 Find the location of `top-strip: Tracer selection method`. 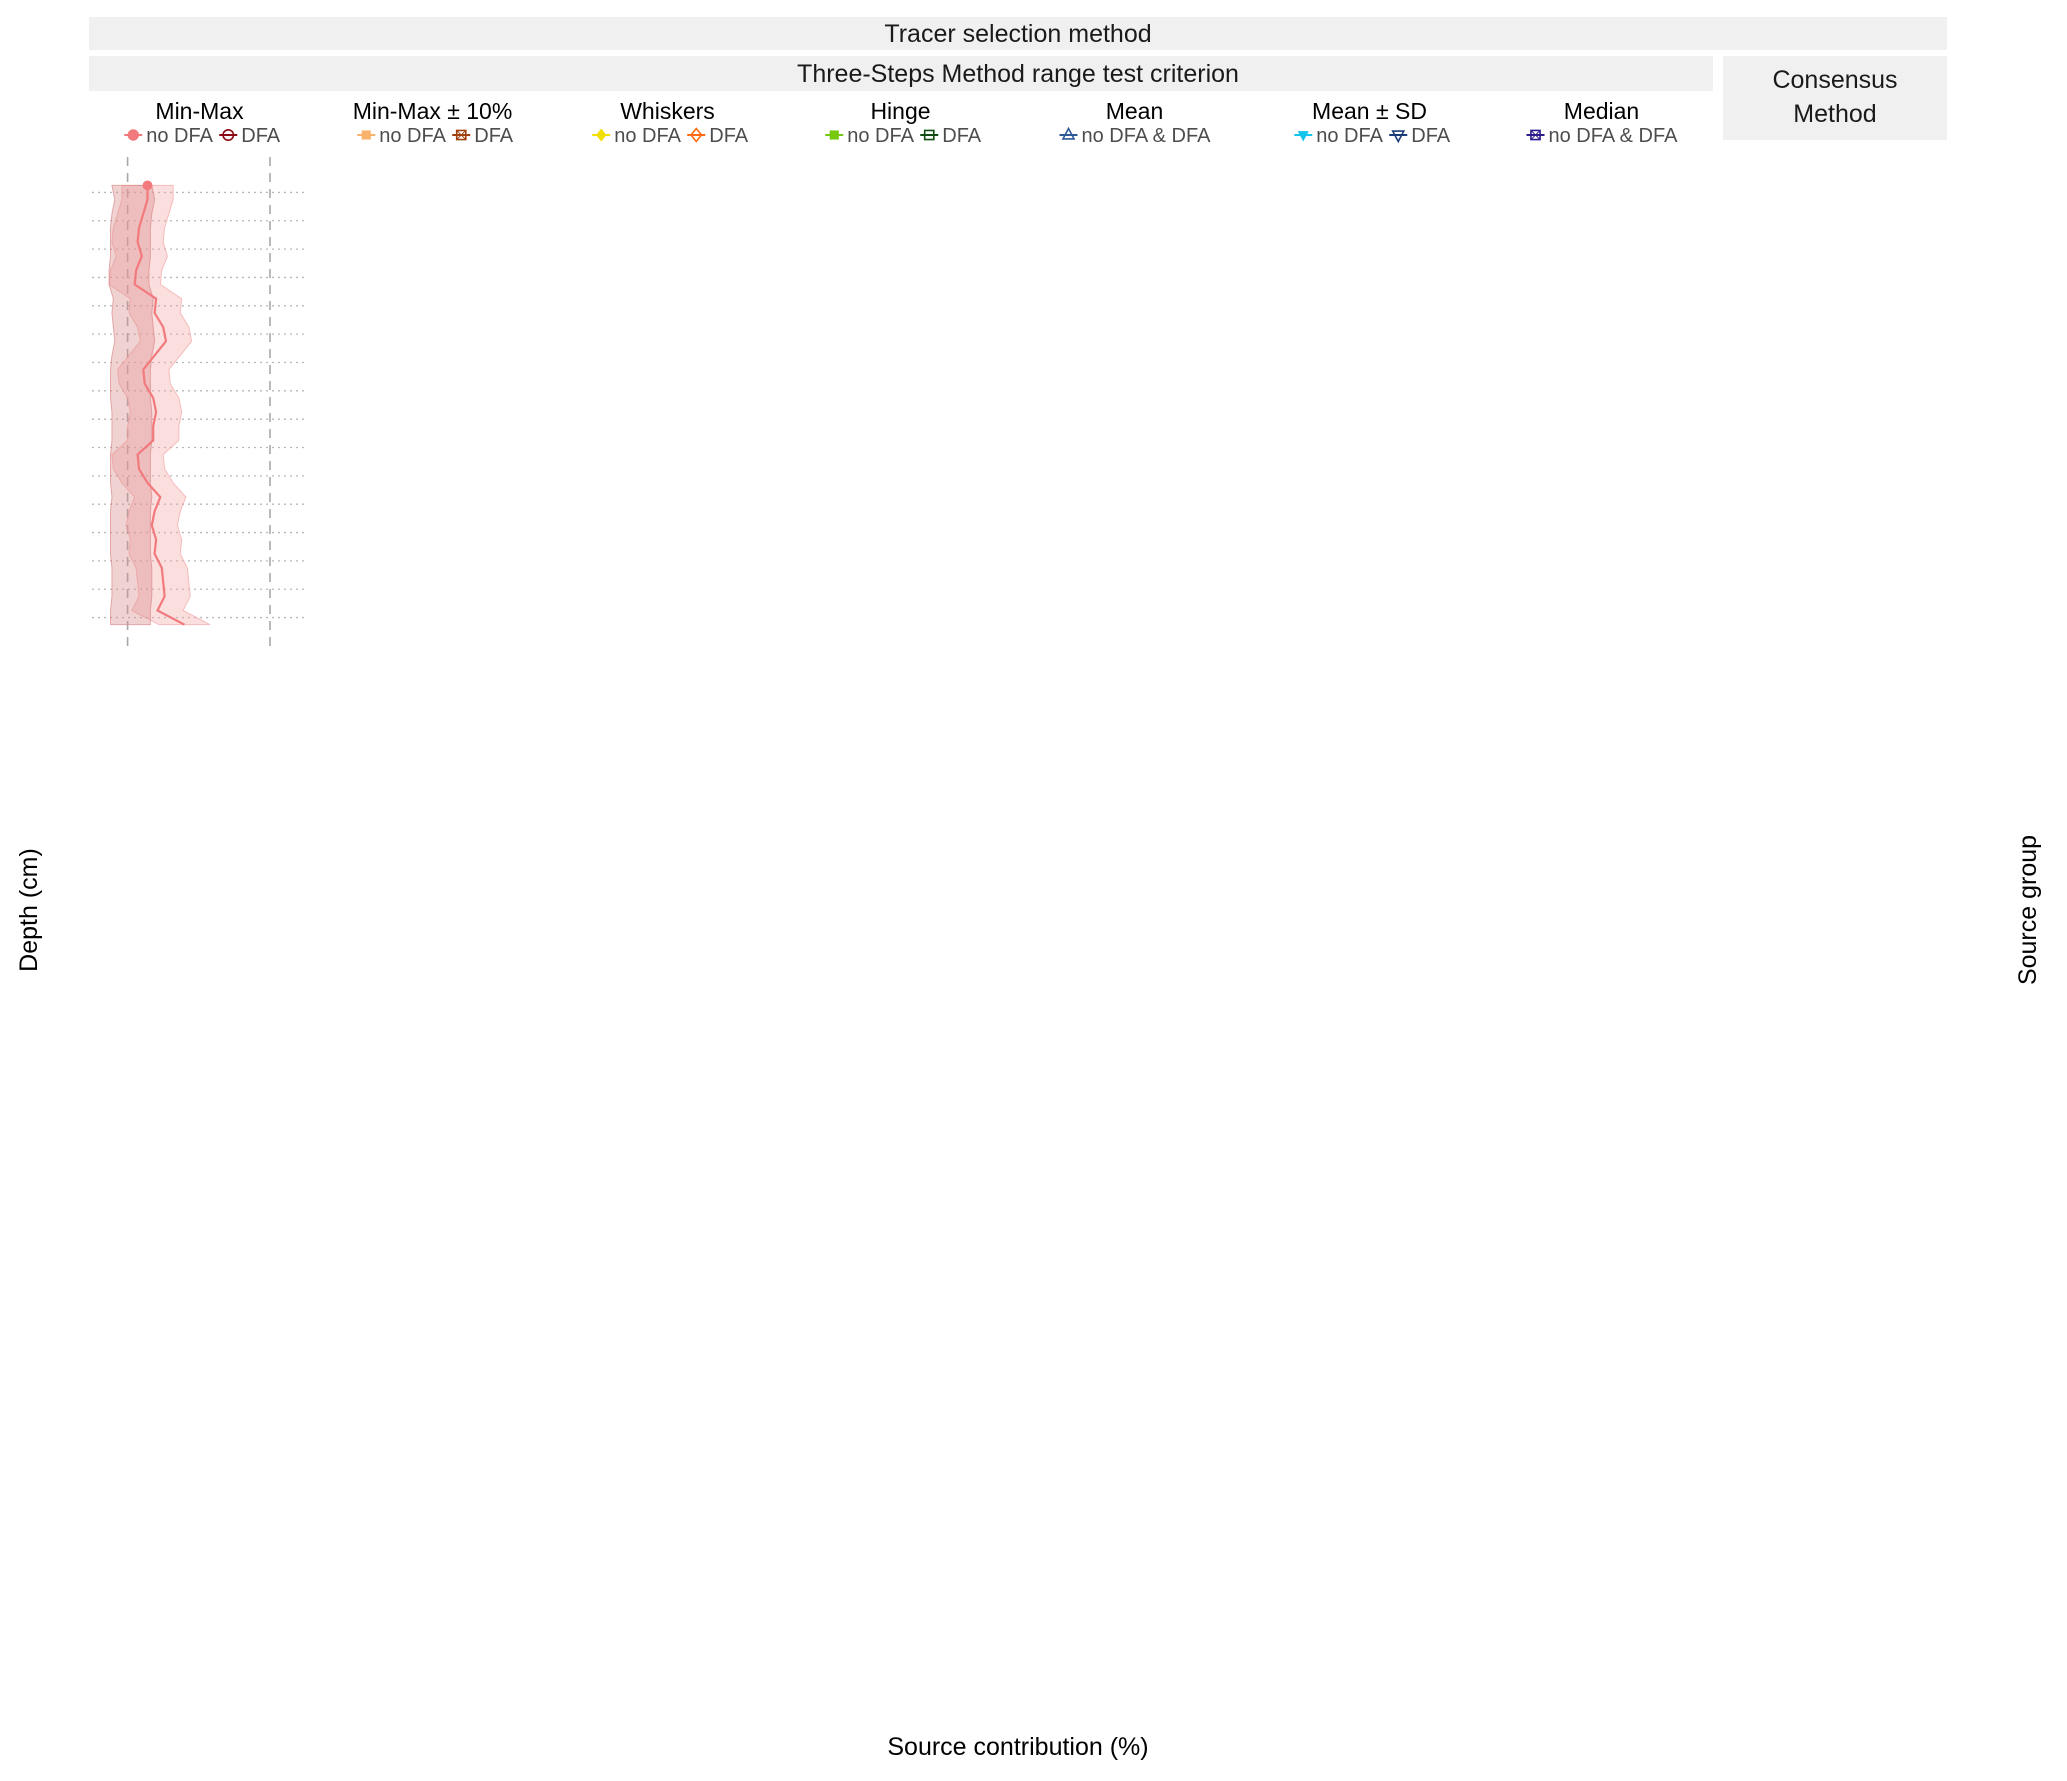

top-strip: Tracer selection method is located at coordinates (1018, 33).